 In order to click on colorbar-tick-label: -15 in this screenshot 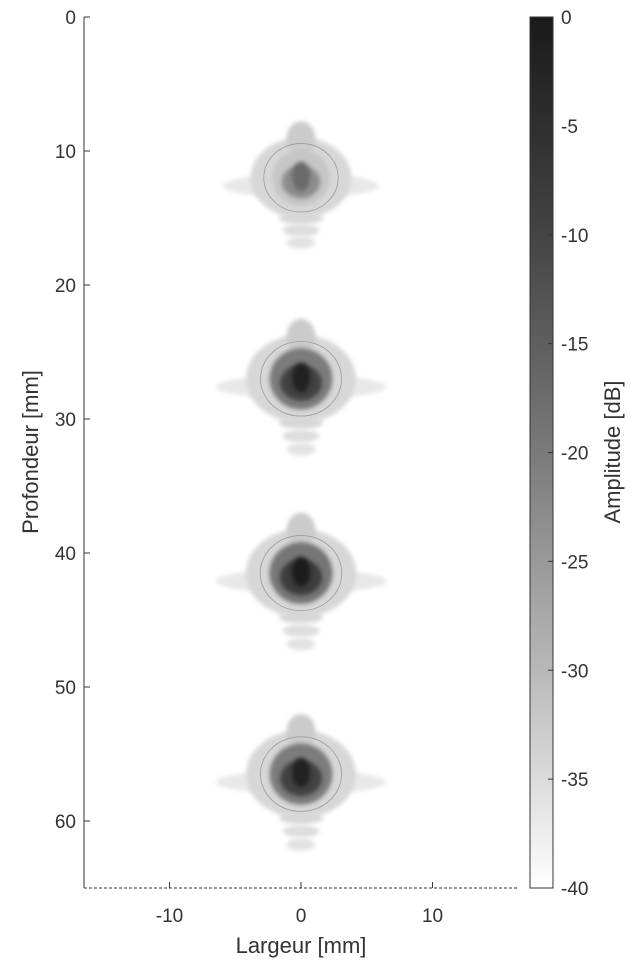, I will do `click(574, 345)`.